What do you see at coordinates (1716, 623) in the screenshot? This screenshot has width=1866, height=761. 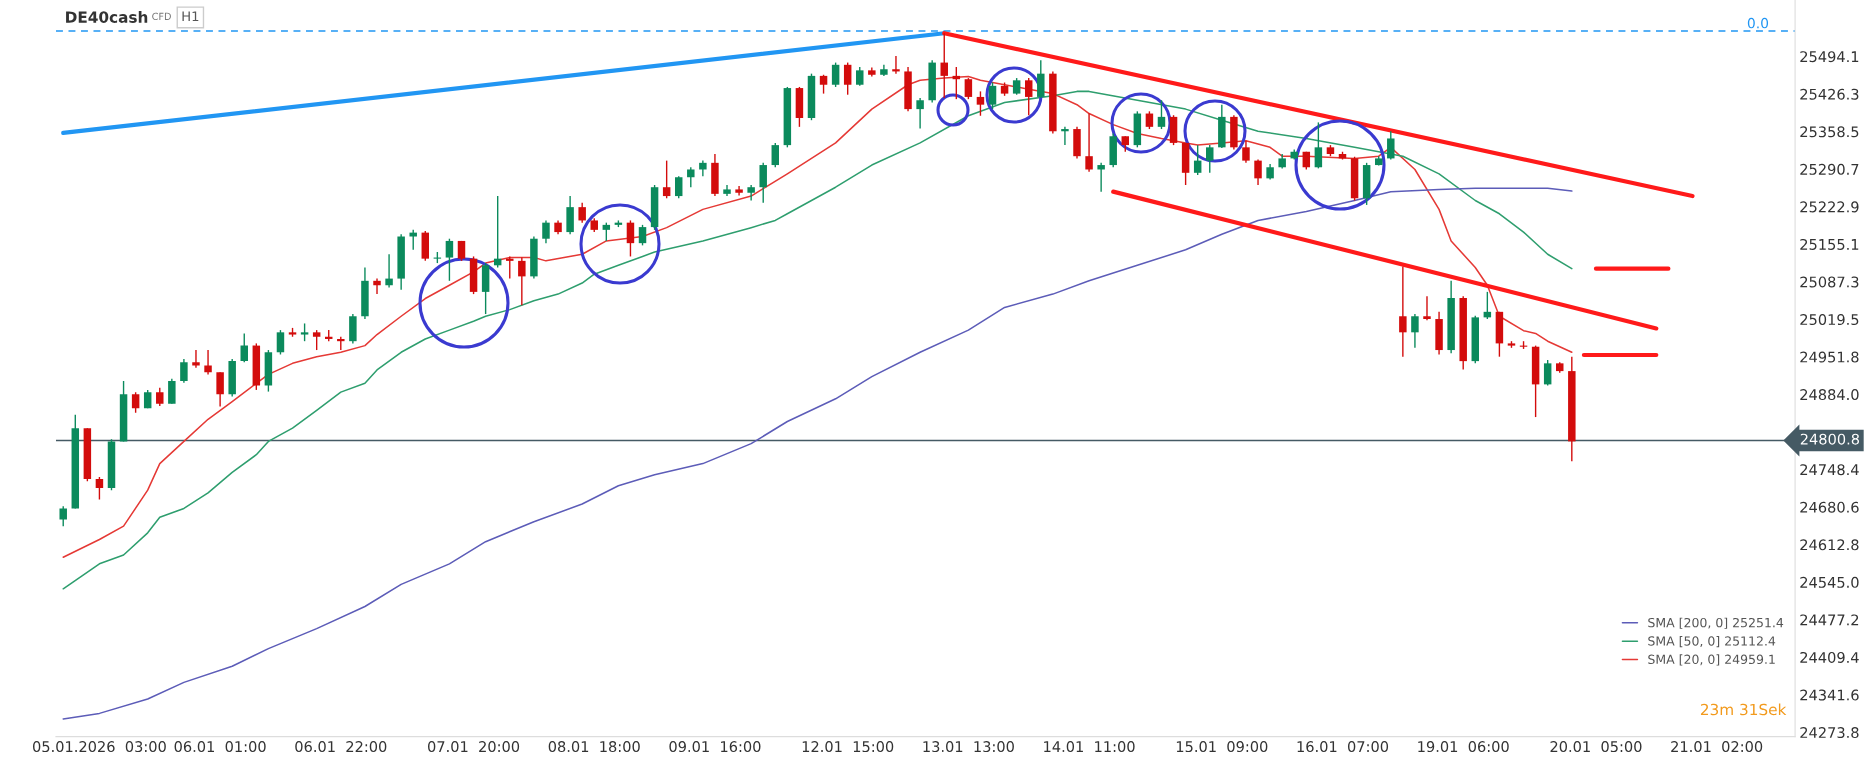 I see `legend-label: SMA [200, 0] 25251.4` at bounding box center [1716, 623].